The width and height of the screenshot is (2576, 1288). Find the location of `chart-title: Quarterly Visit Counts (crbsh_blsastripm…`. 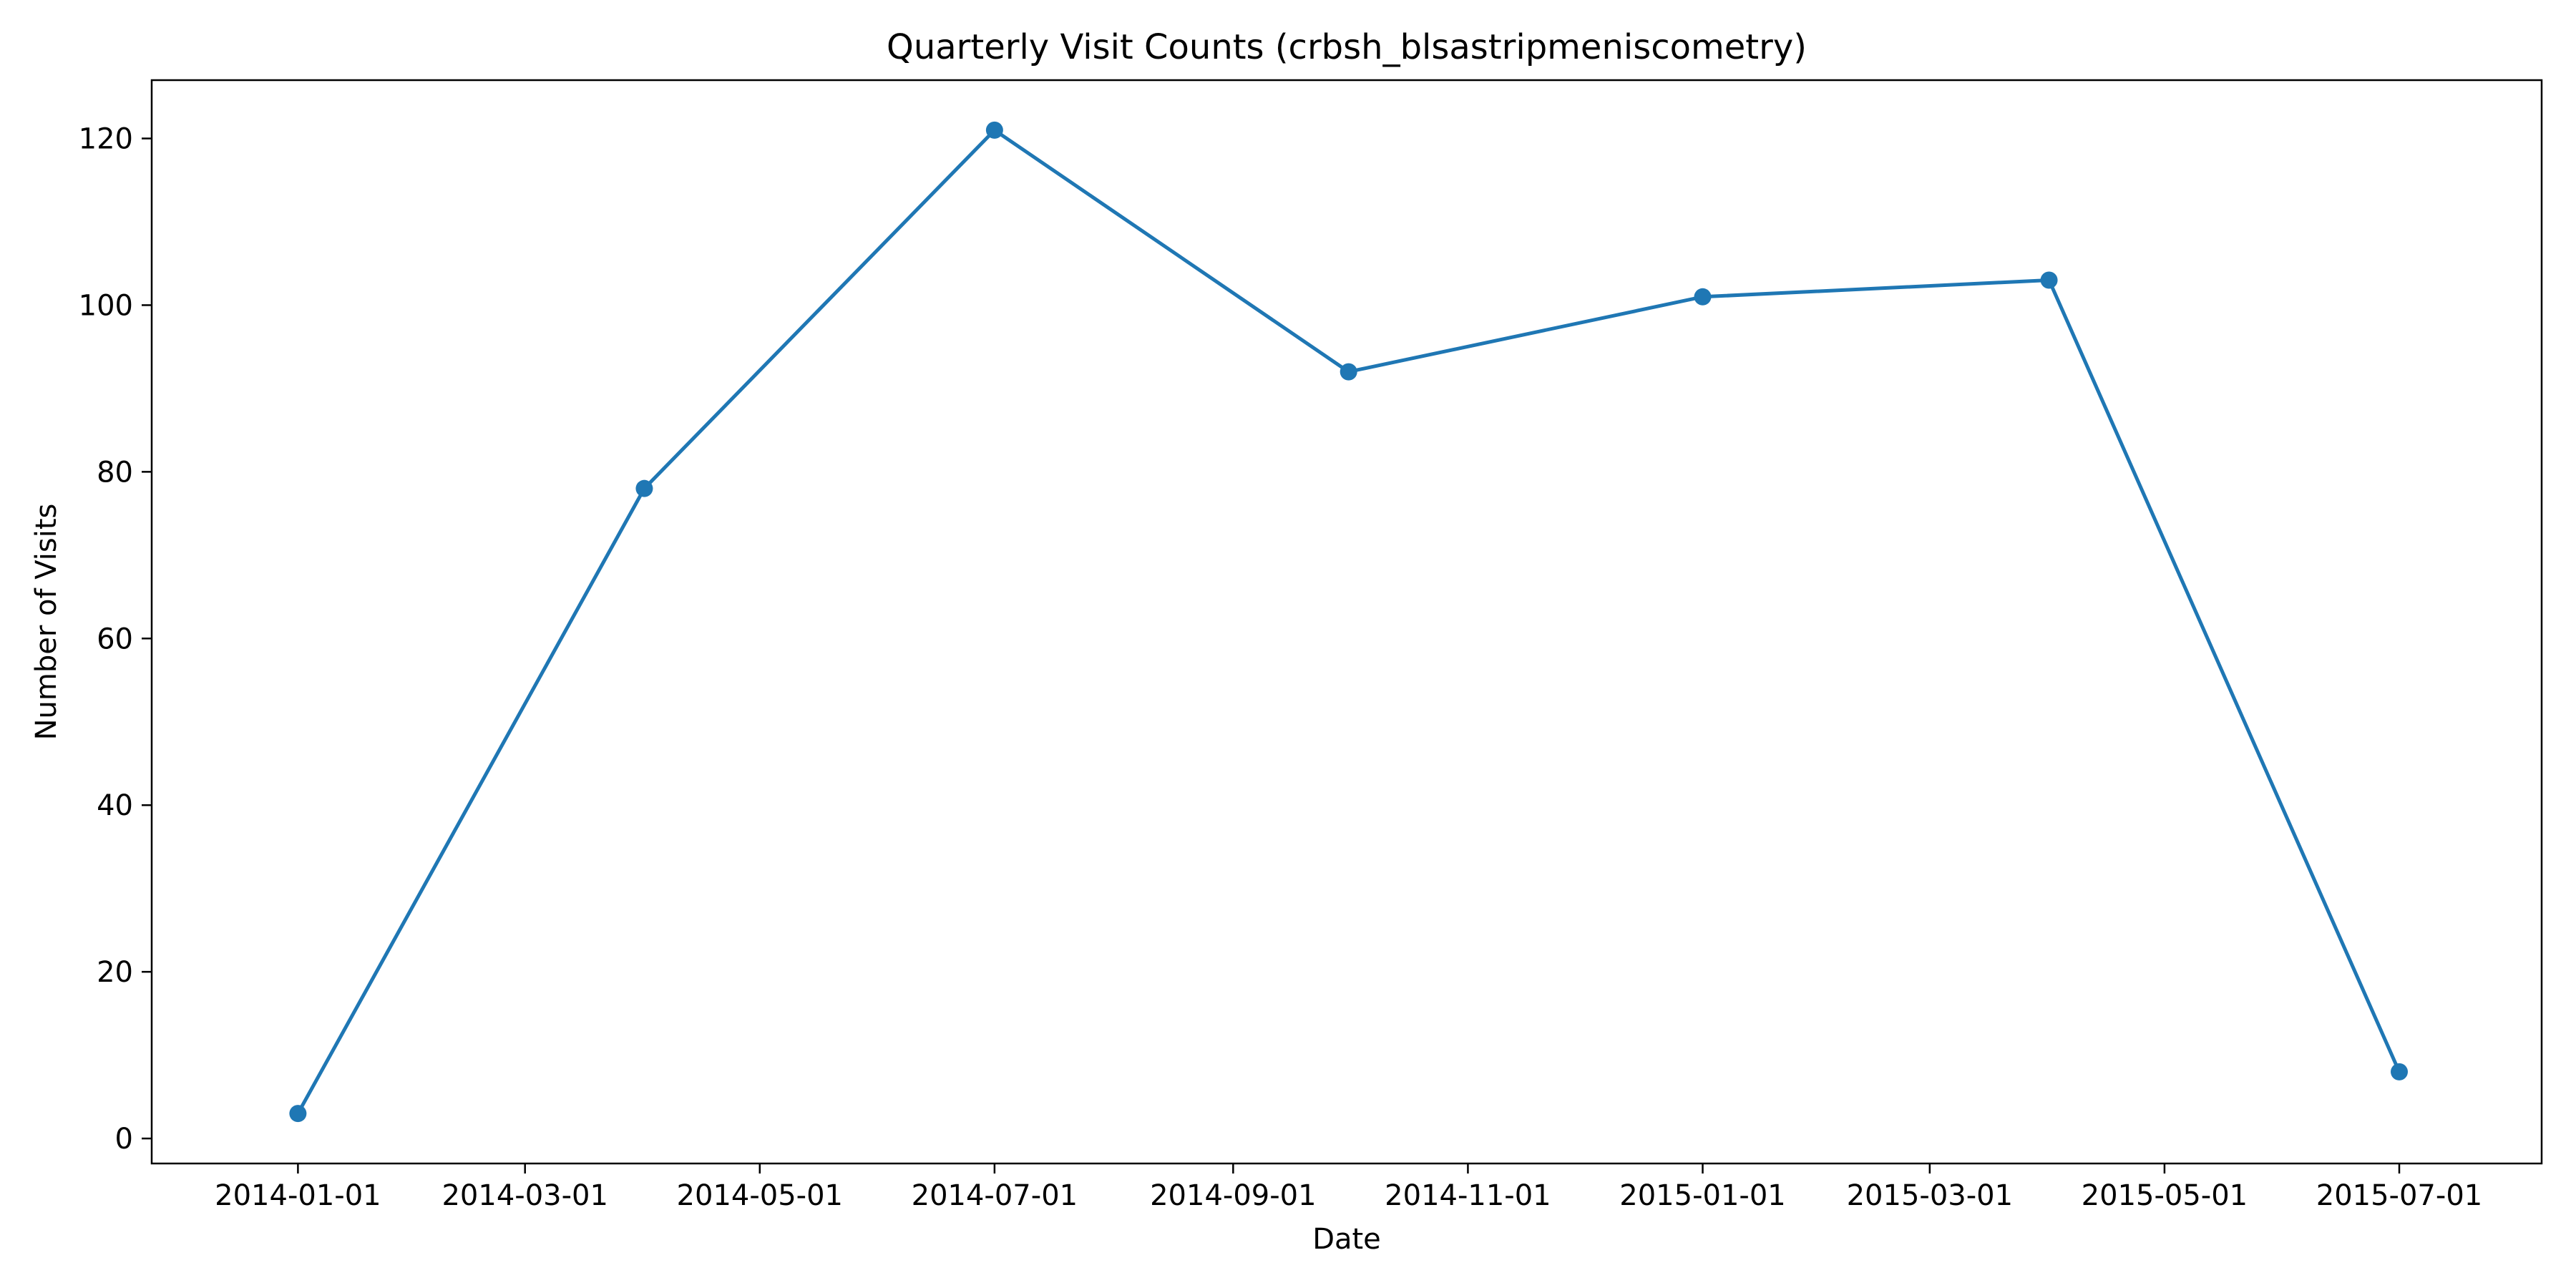

chart-title: Quarterly Visit Counts (crbsh_blsastripm… is located at coordinates (1347, 47).